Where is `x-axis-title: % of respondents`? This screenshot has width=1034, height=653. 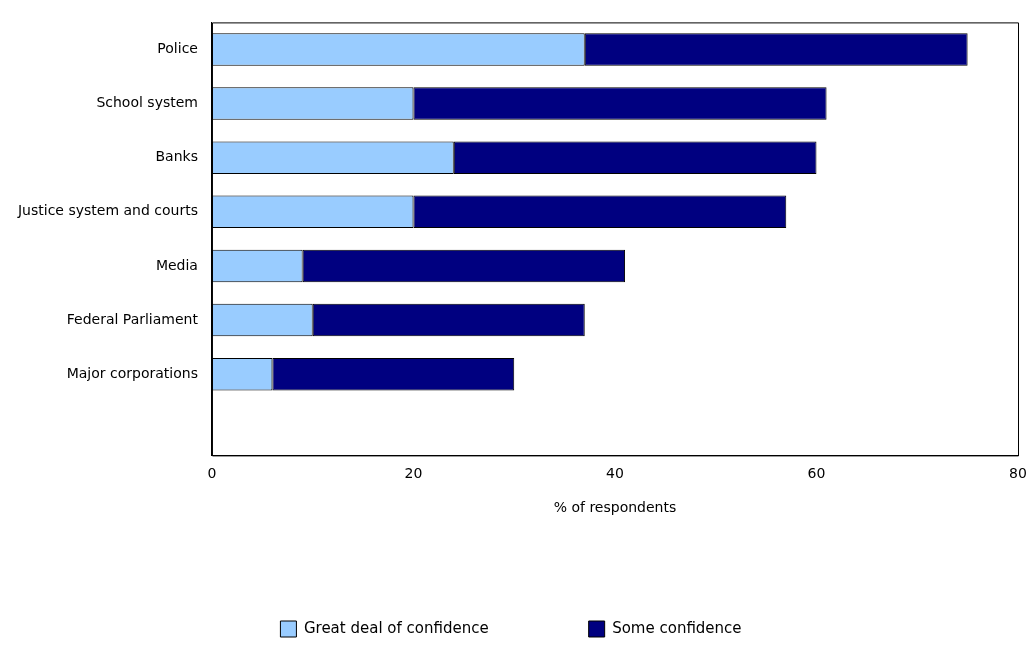 x-axis-title: % of respondents is located at coordinates (615, 507).